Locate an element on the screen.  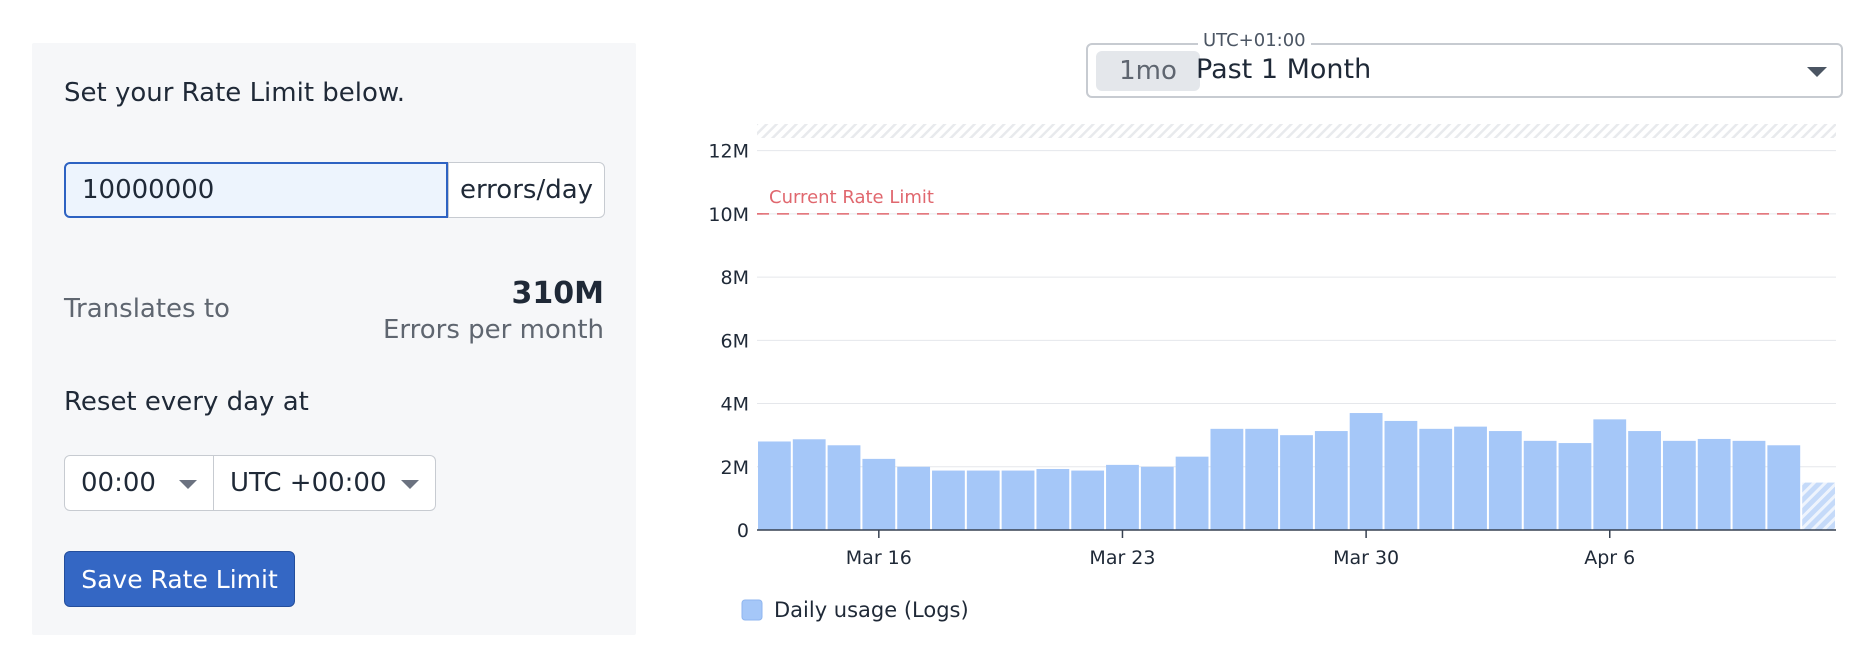
reset-time-select: 00:00 is located at coordinates (139, 483).